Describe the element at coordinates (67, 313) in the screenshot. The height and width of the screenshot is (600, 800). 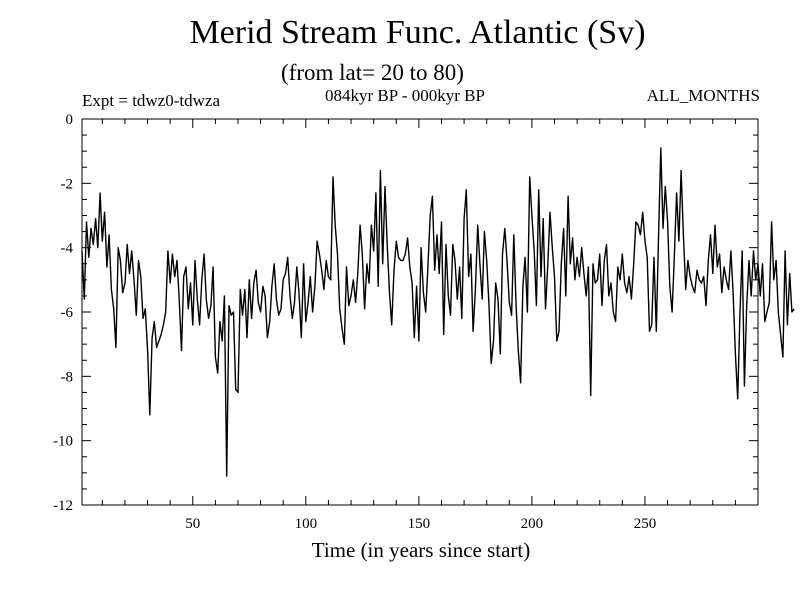
I see `y-tick-label: -6` at that location.